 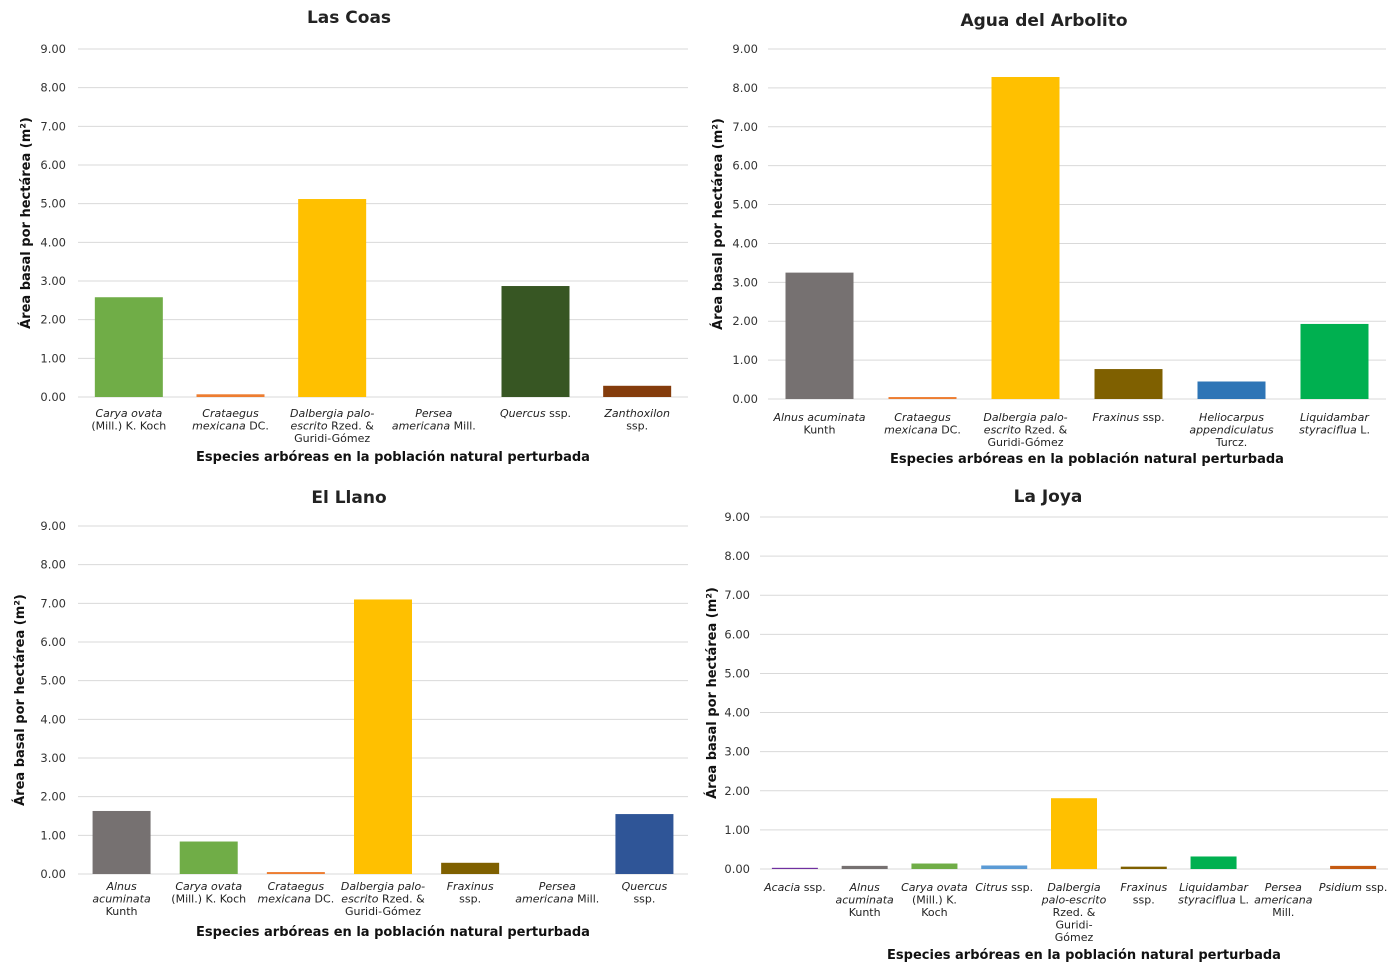 What do you see at coordinates (348, 498) in the screenshot?
I see `chart-title: El Llano` at bounding box center [348, 498].